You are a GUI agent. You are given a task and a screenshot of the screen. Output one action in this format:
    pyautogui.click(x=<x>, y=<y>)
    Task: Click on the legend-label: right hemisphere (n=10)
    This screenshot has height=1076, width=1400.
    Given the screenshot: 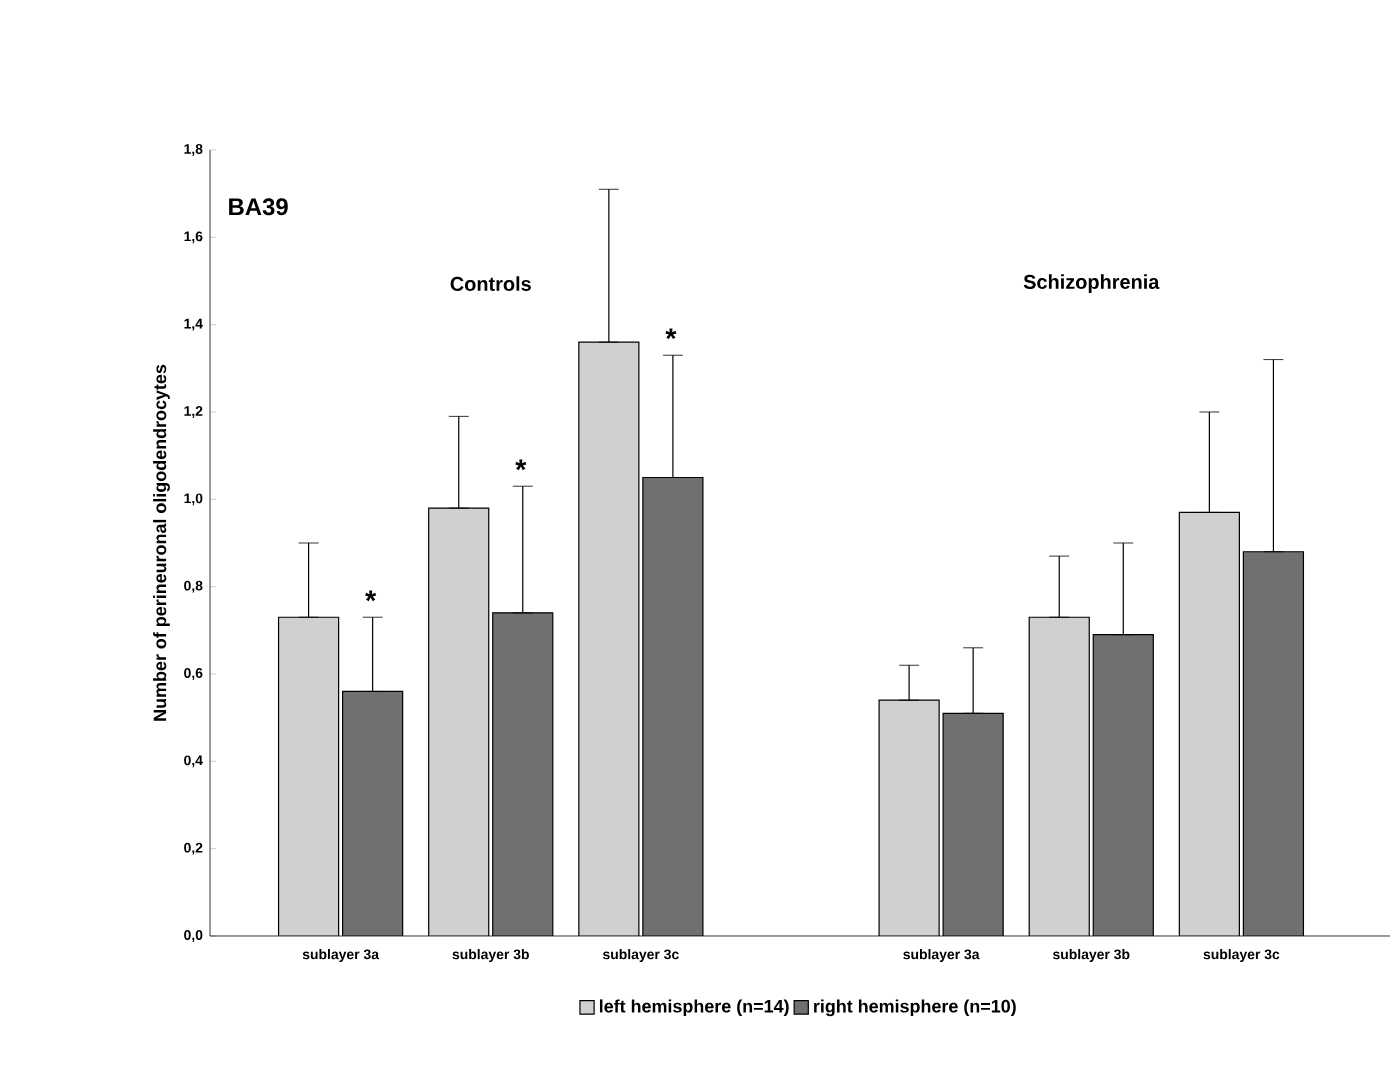 What is the action you would take?
    pyautogui.click(x=915, y=1008)
    